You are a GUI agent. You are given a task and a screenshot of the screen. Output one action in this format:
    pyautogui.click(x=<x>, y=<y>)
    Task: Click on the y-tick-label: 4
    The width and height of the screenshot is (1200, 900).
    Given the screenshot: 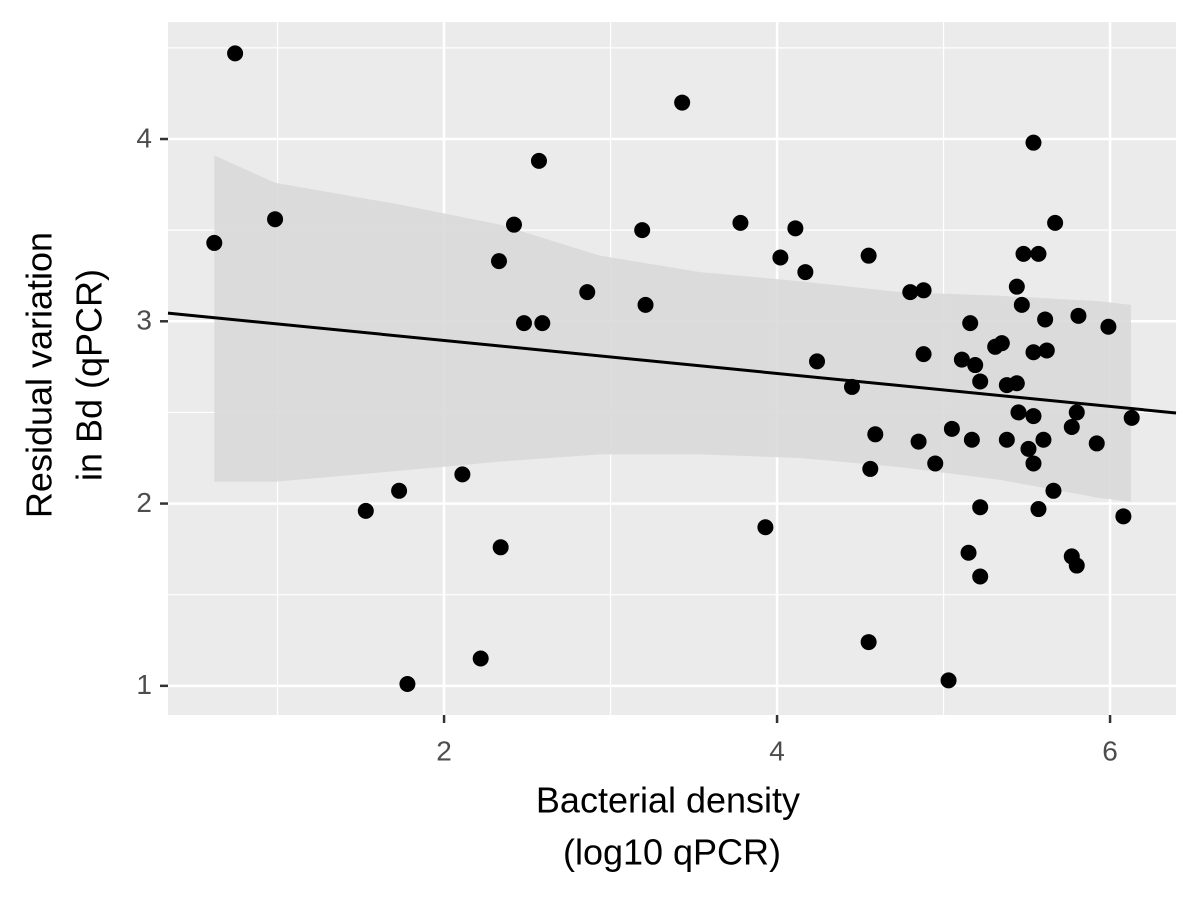 What is the action you would take?
    pyautogui.click(x=144, y=137)
    